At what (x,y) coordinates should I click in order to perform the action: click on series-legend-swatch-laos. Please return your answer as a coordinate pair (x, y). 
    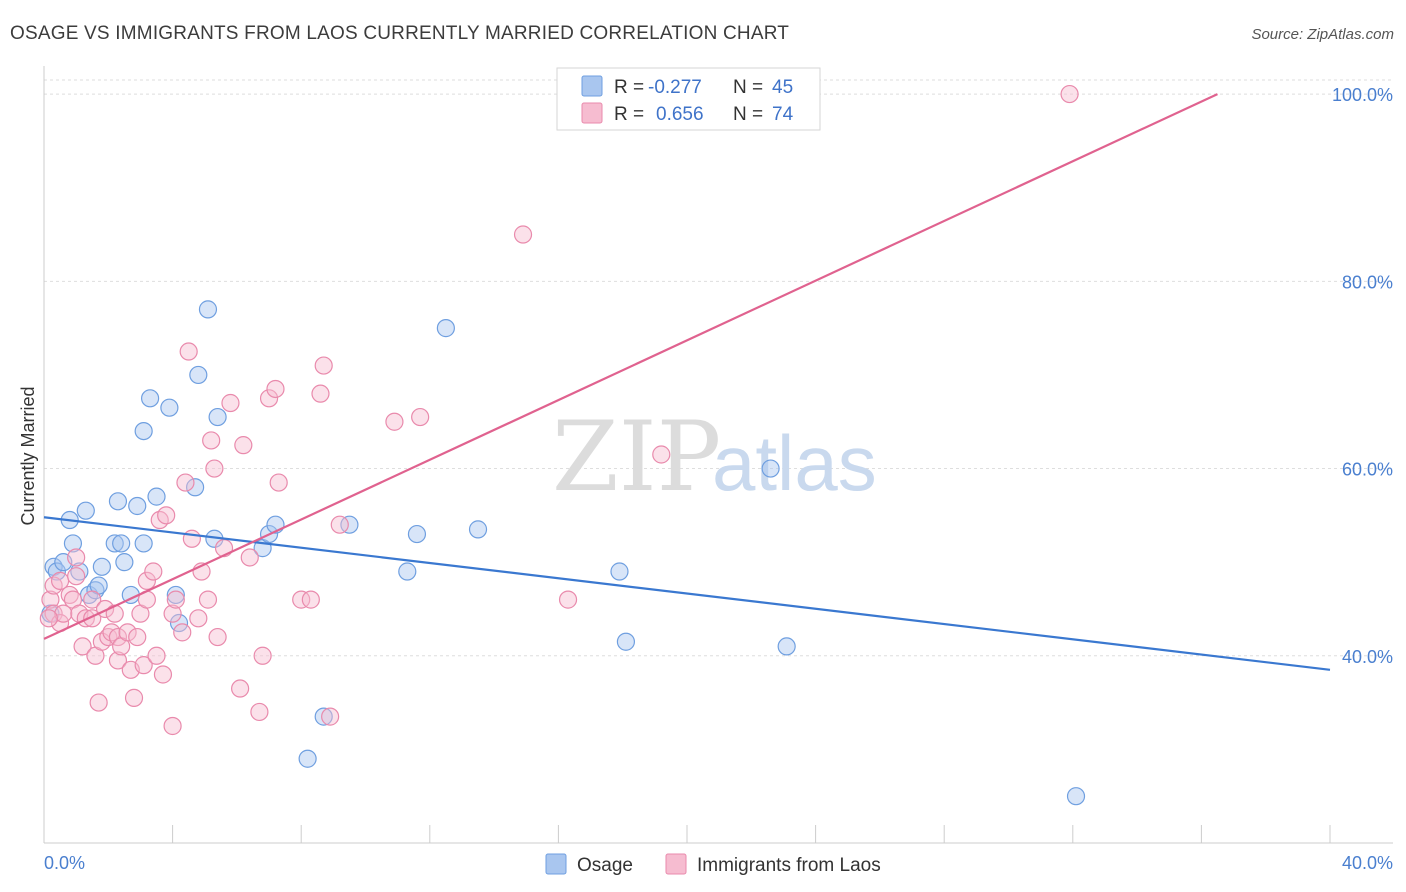
    Looking at the image, I should click on (676, 864).